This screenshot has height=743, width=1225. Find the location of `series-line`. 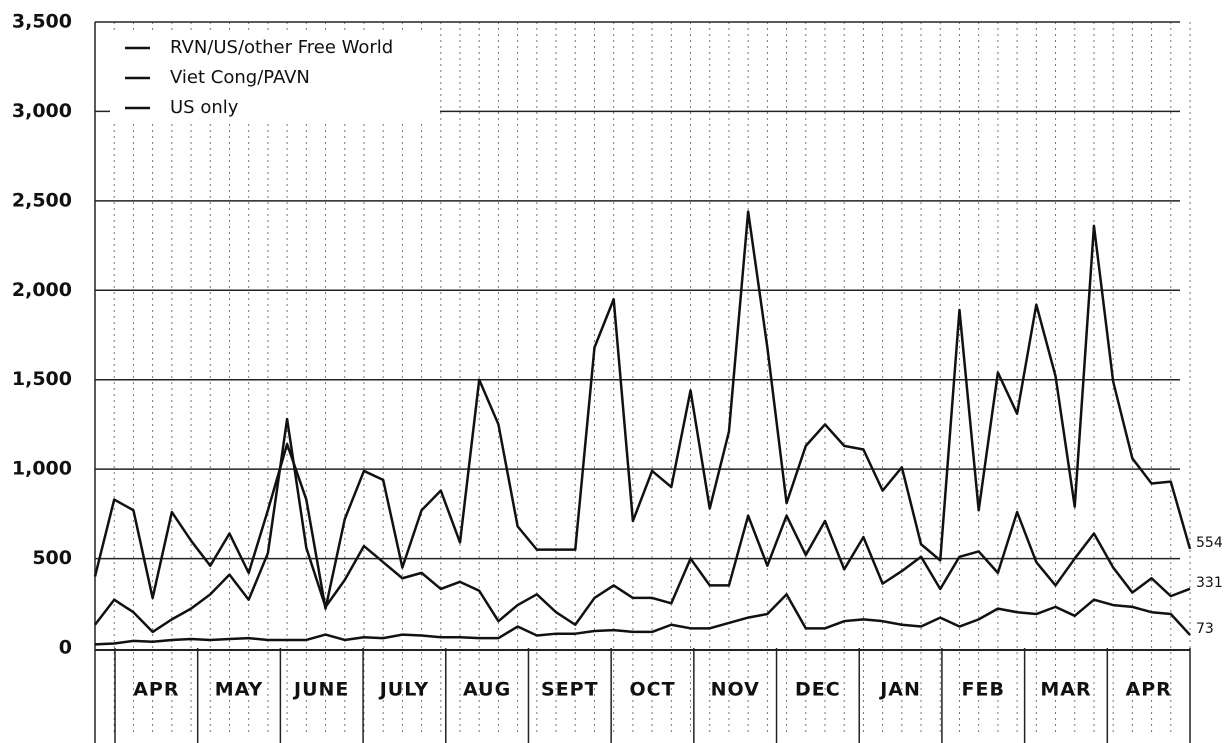

series-line is located at coordinates (642, 619).